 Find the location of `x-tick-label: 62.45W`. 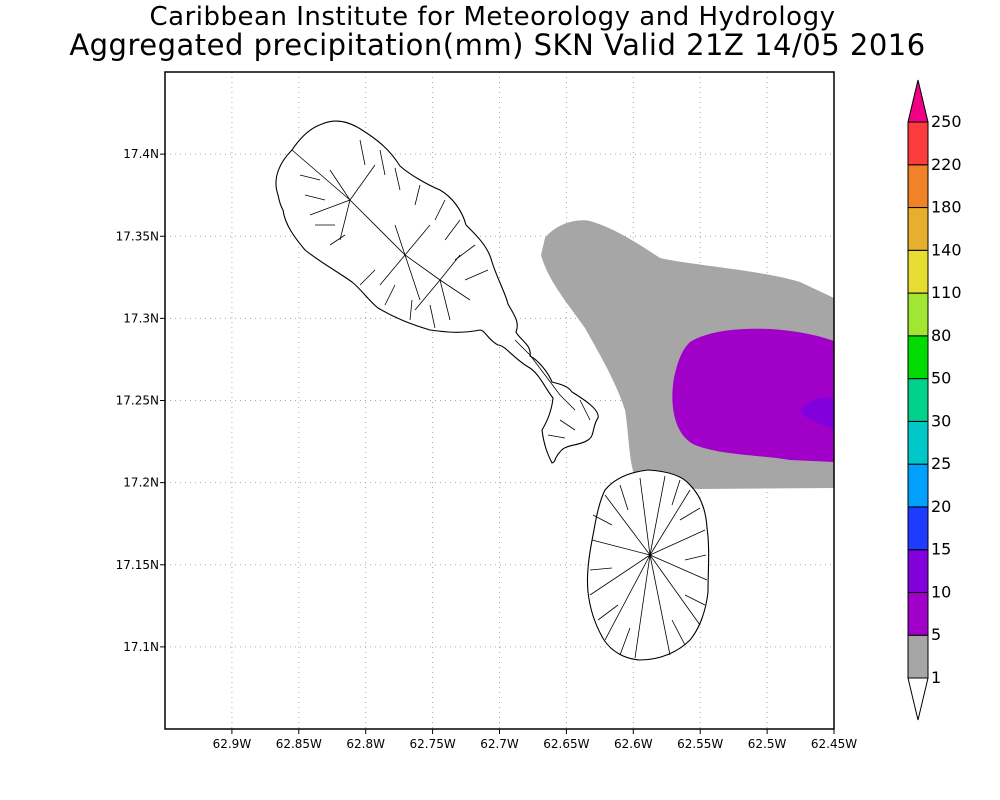

x-tick-label: 62.45W is located at coordinates (834, 744).